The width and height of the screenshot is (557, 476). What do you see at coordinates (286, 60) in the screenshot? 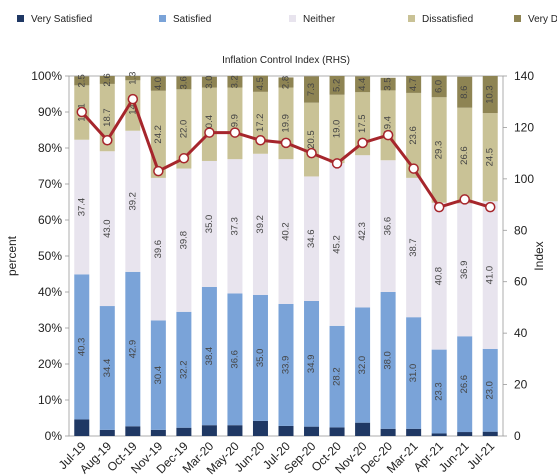
I see `chart-subtitle: Inflation Control Index (RHS)` at bounding box center [286, 60].